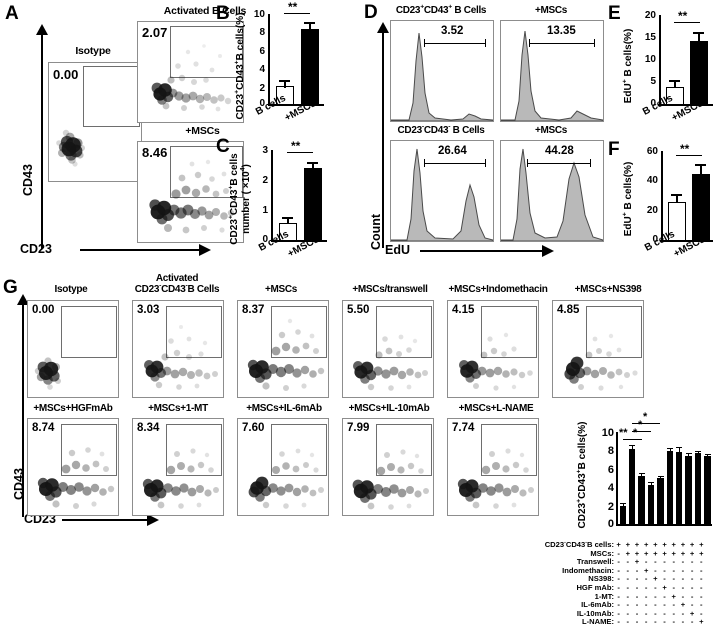 The height and width of the screenshot is (633, 715). I want to click on panel-g-r1-1-value: 3.03, so click(148, 310).